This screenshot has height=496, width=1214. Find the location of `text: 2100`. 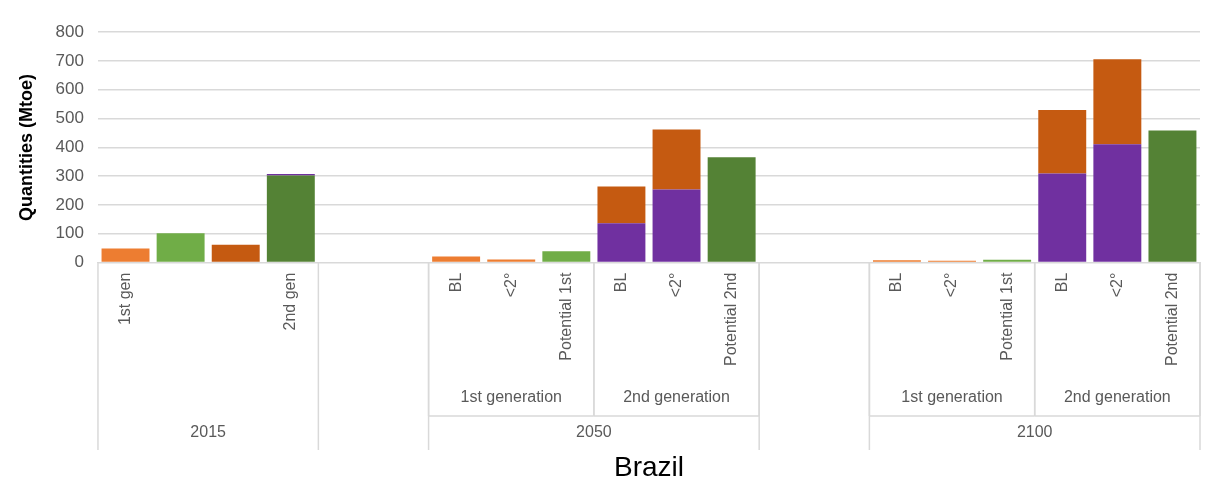

text: 2100 is located at coordinates (1034, 432).